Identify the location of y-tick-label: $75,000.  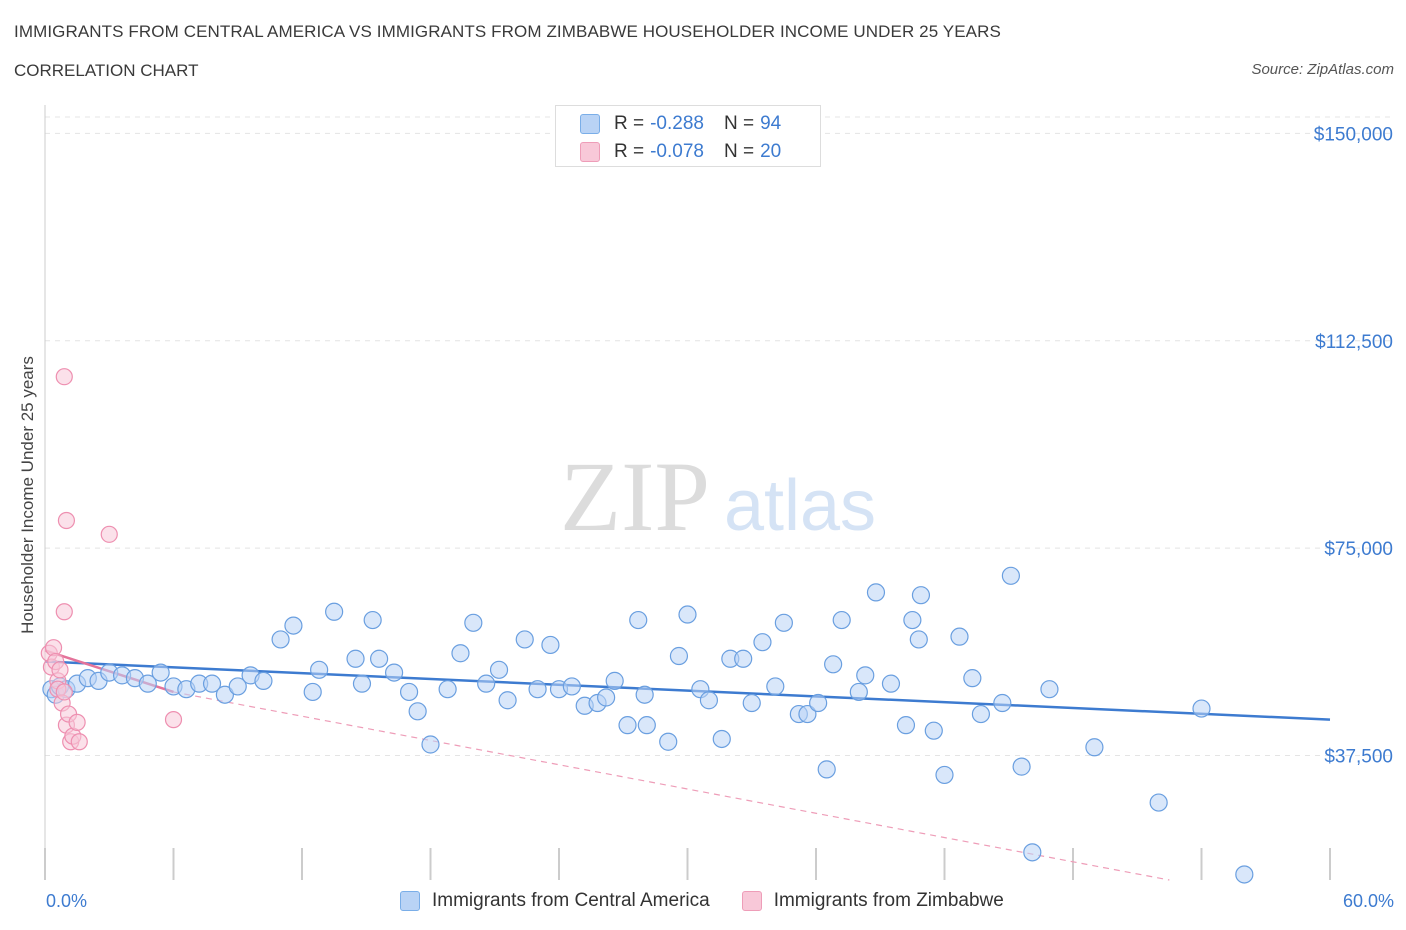
(1358, 549).